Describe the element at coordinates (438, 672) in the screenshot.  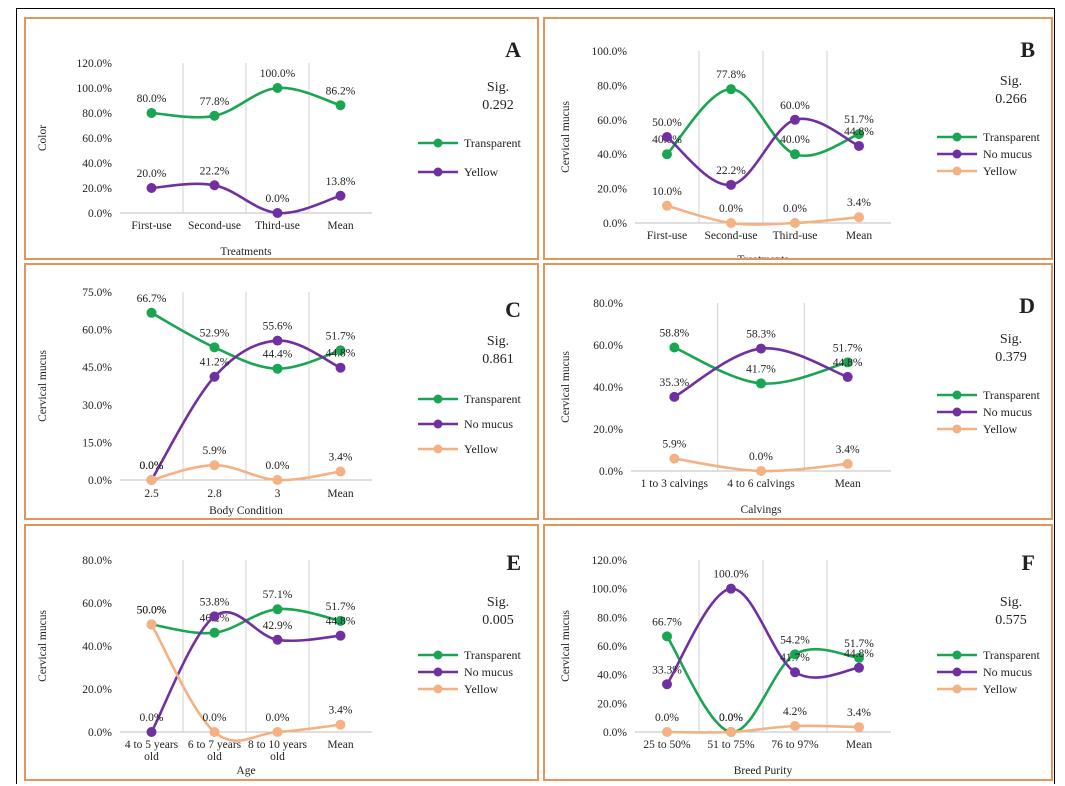
I see `chart-e-legend-no-mucus-marker` at that location.